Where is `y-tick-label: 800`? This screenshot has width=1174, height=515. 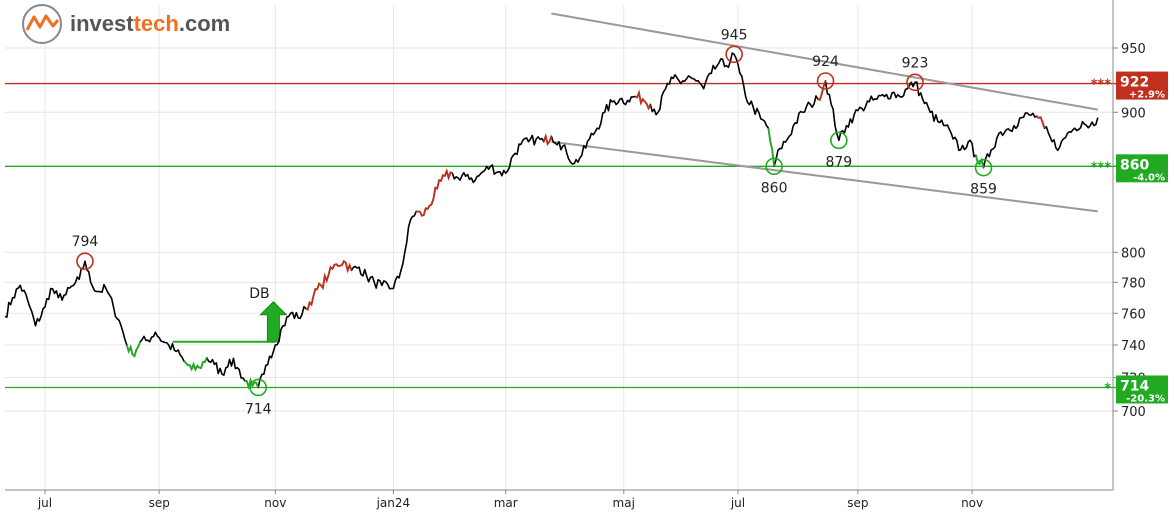 y-tick-label: 800 is located at coordinates (1133, 253).